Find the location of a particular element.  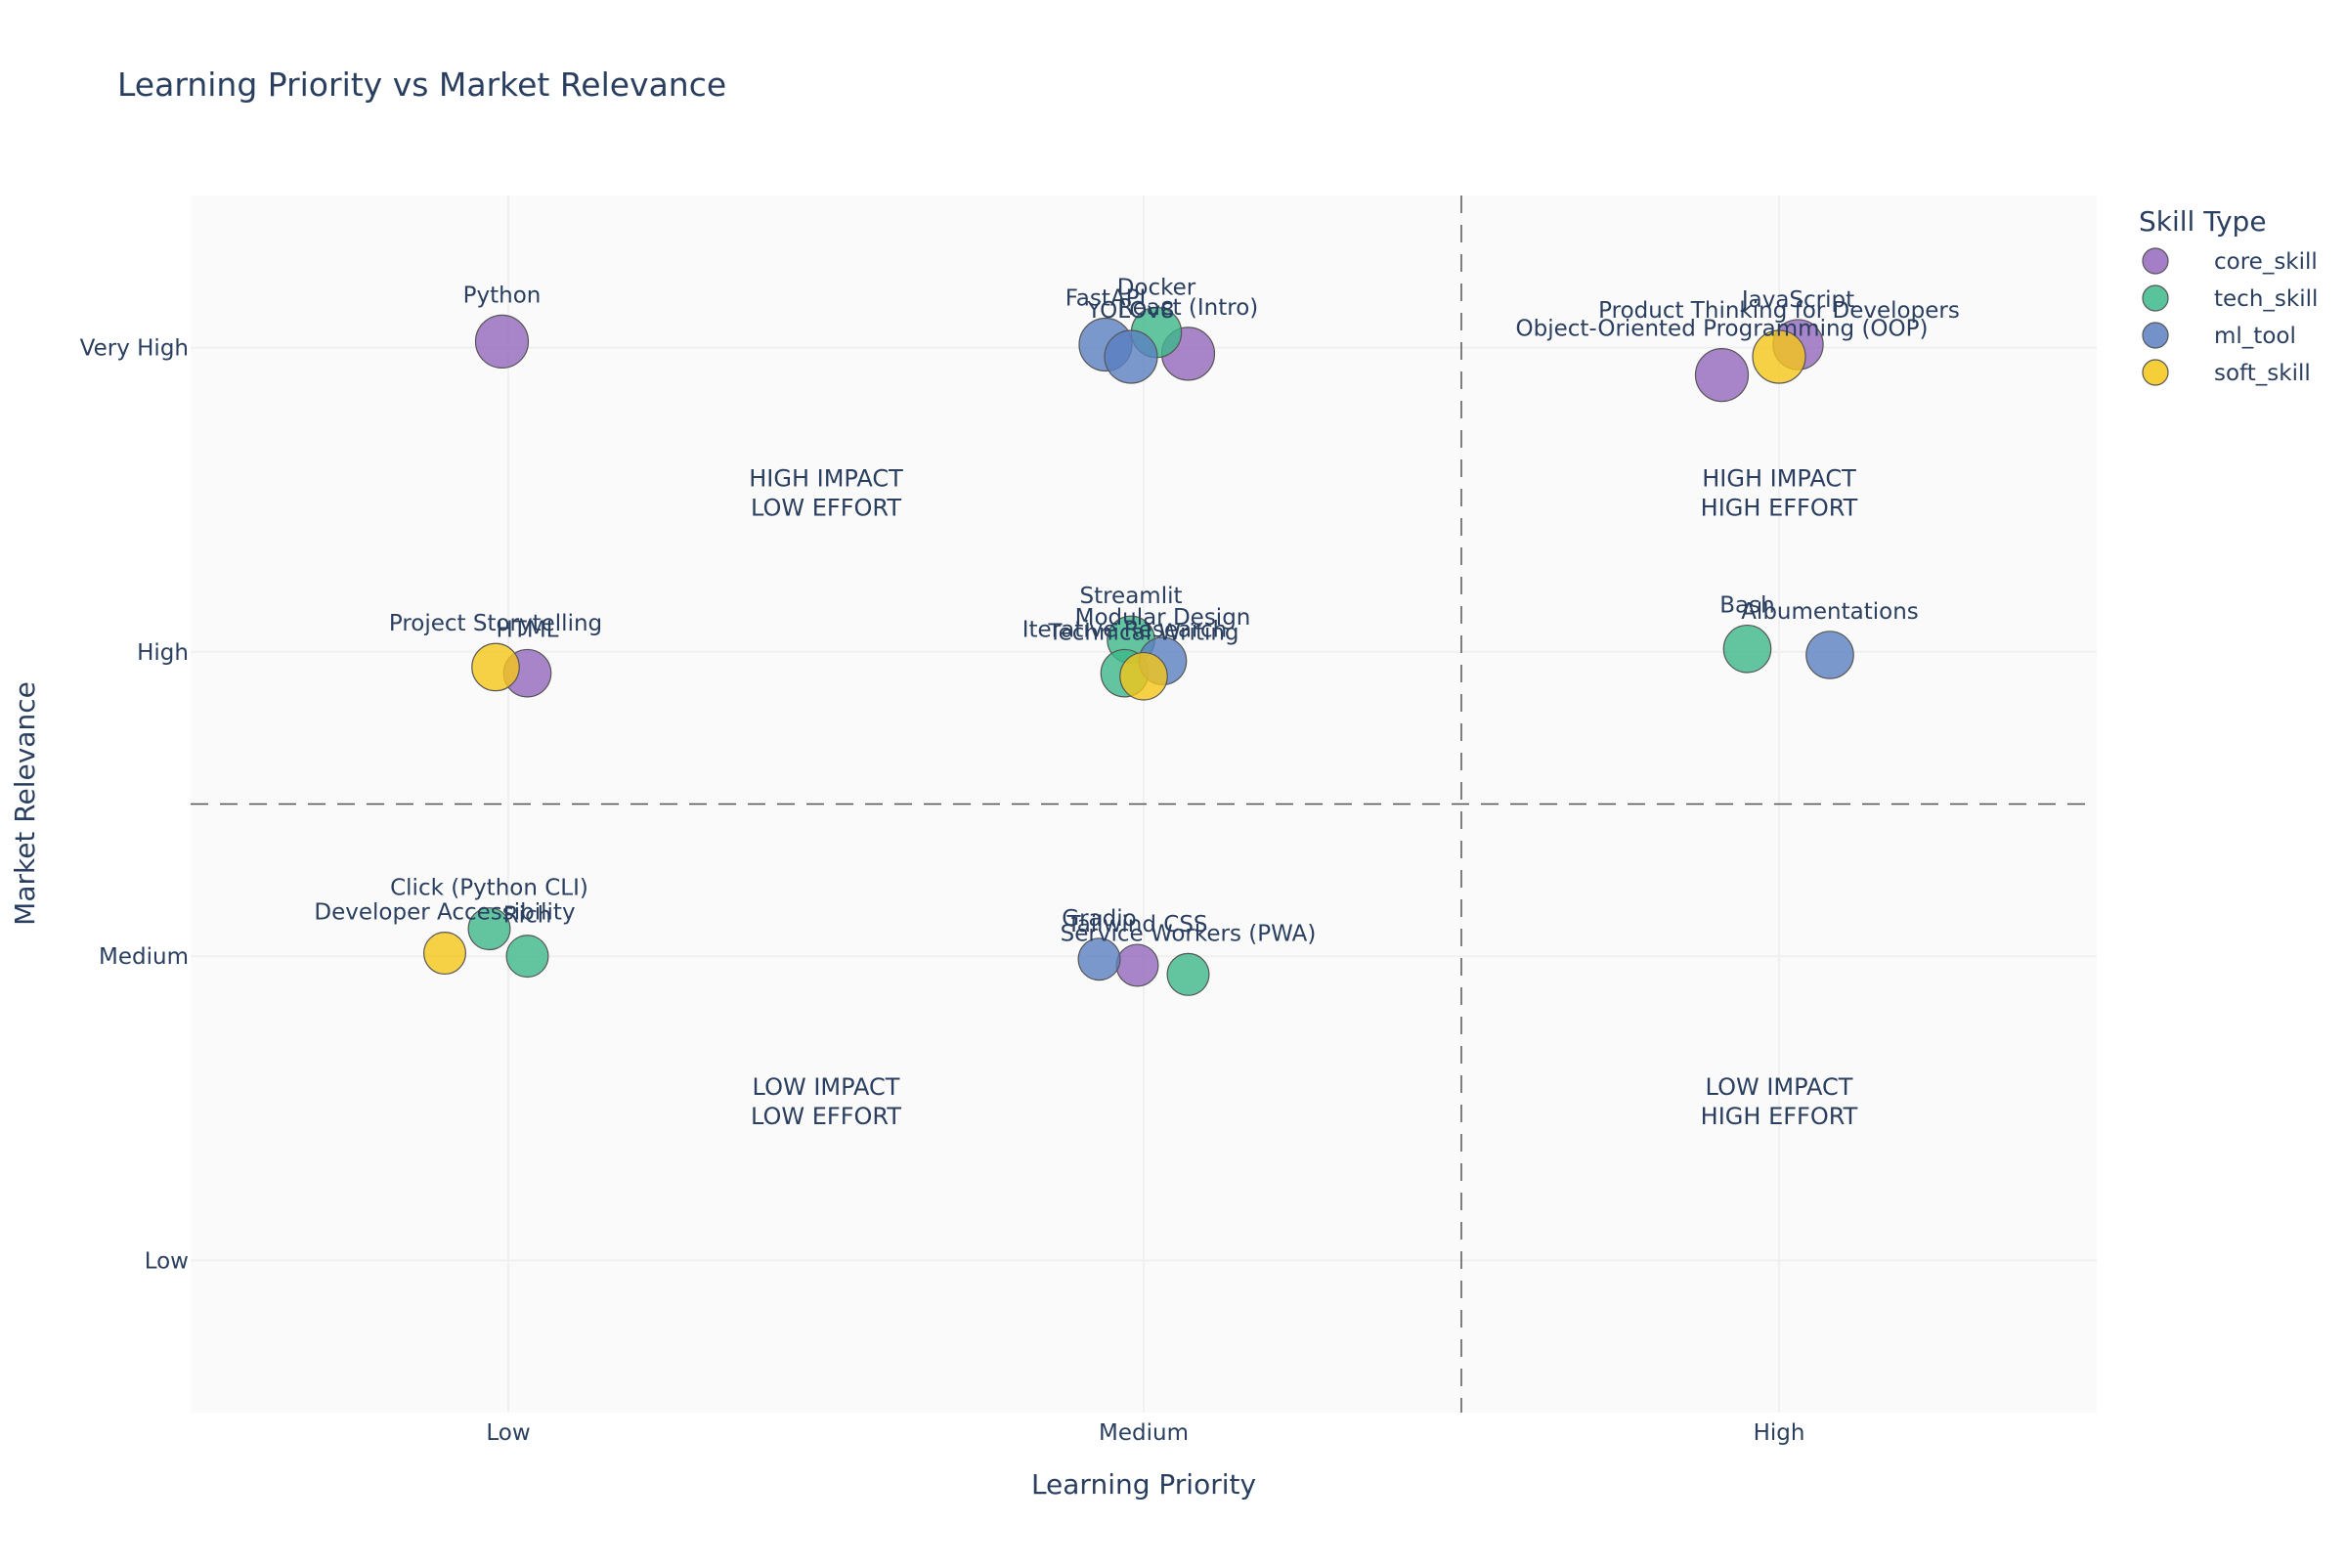

point-service-workers-pwa is located at coordinates (1188, 974).